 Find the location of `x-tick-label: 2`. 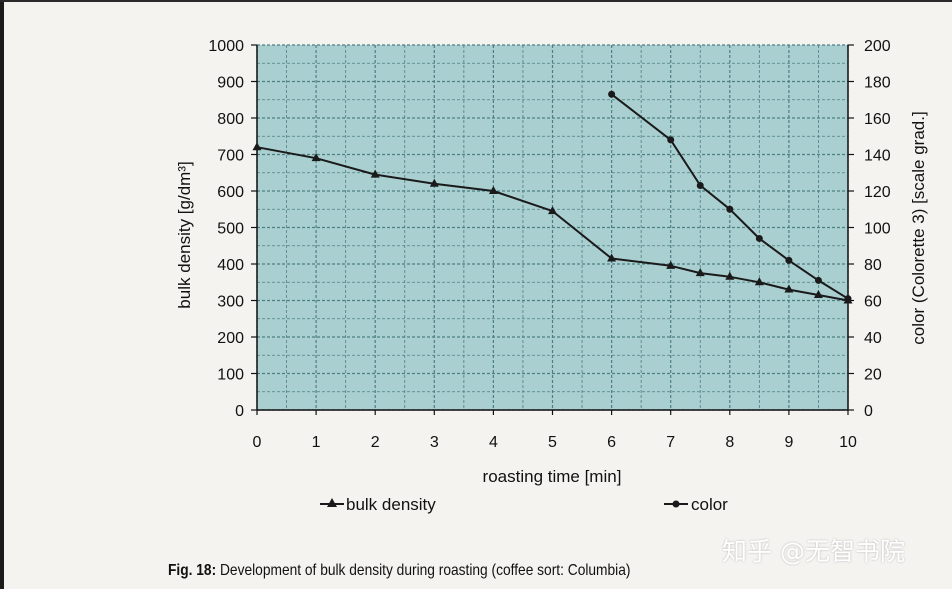

x-tick-label: 2 is located at coordinates (375, 442).